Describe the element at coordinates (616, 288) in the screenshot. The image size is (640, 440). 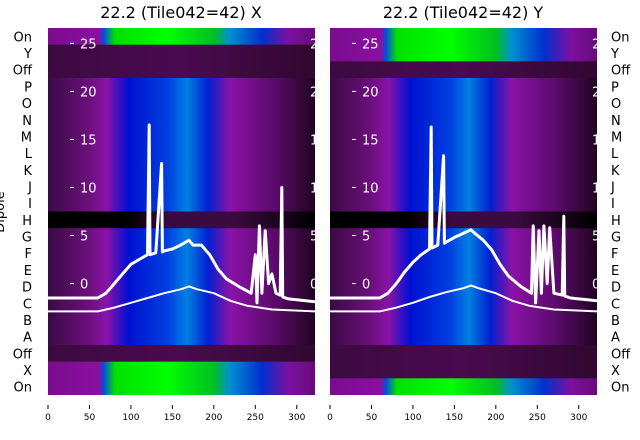
I see `row-label: D` at that location.